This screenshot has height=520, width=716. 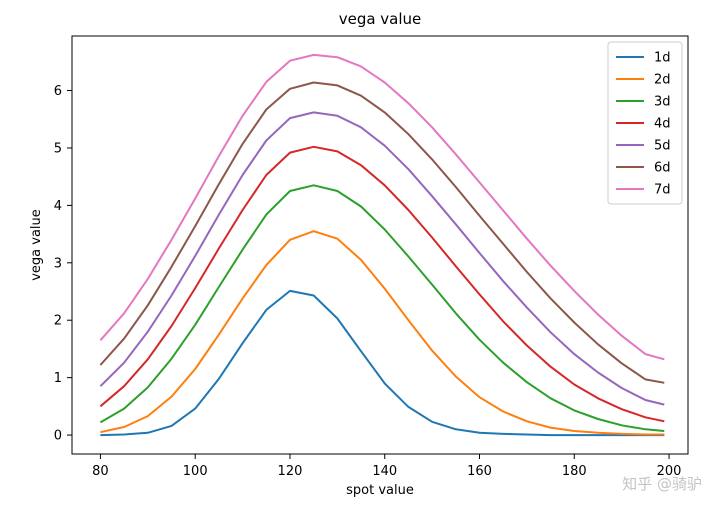 What do you see at coordinates (58, 321) in the screenshot?
I see `y-tick-label: 2` at bounding box center [58, 321].